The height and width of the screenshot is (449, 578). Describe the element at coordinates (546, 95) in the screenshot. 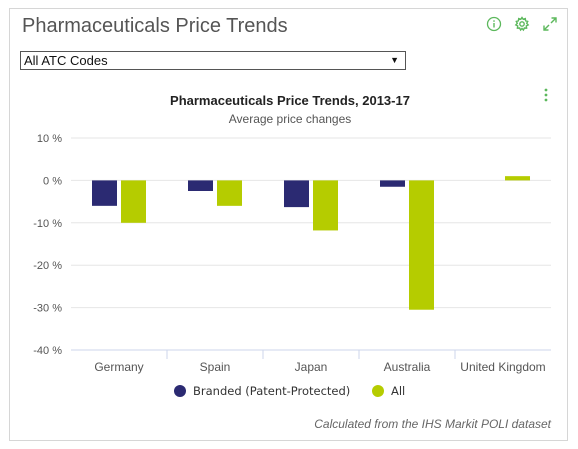

I see `chart-menu-icon` at that location.